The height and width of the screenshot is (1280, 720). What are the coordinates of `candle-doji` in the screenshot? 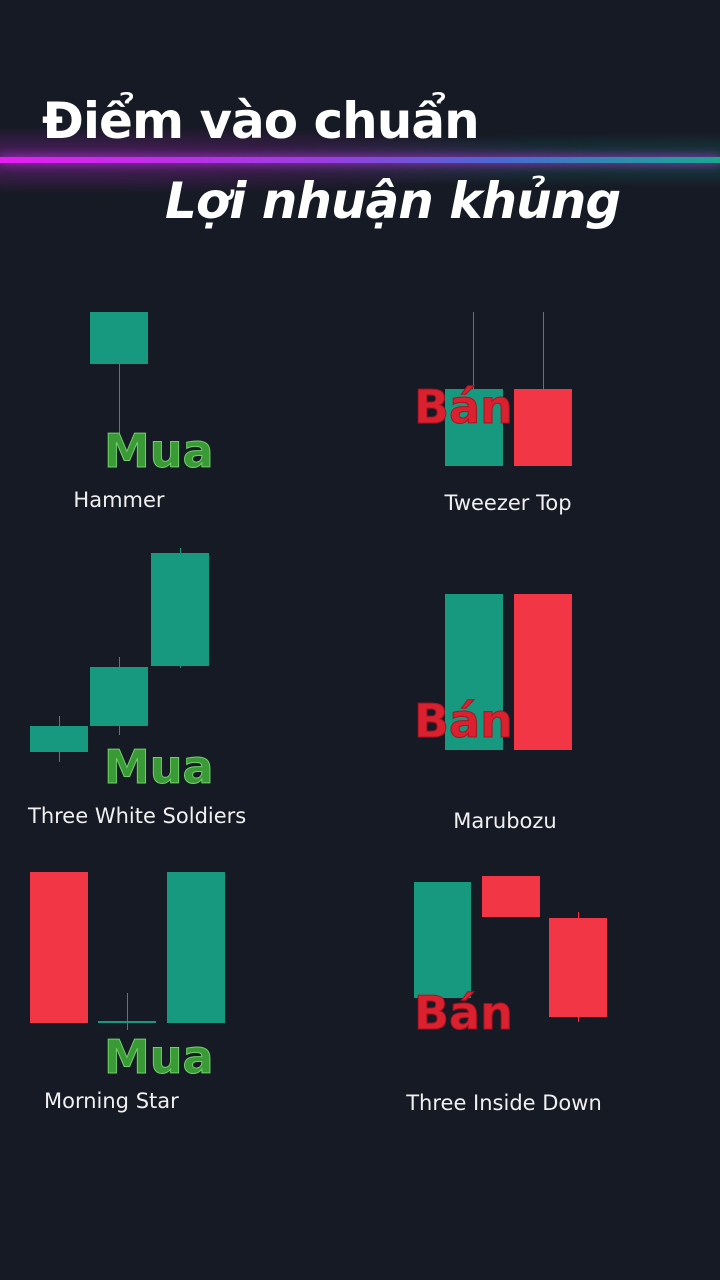 It's located at (127, 1022).